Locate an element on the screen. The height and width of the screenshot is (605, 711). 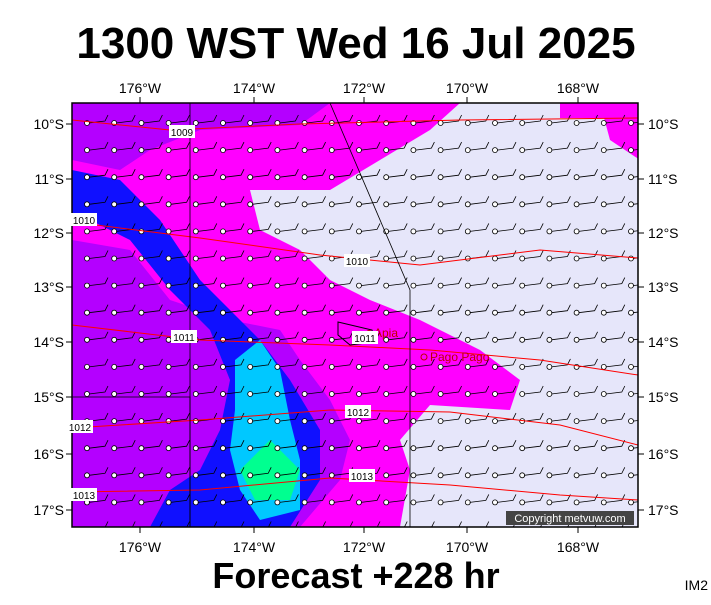
lat-tick-label: 10°S is located at coordinates (48, 124).